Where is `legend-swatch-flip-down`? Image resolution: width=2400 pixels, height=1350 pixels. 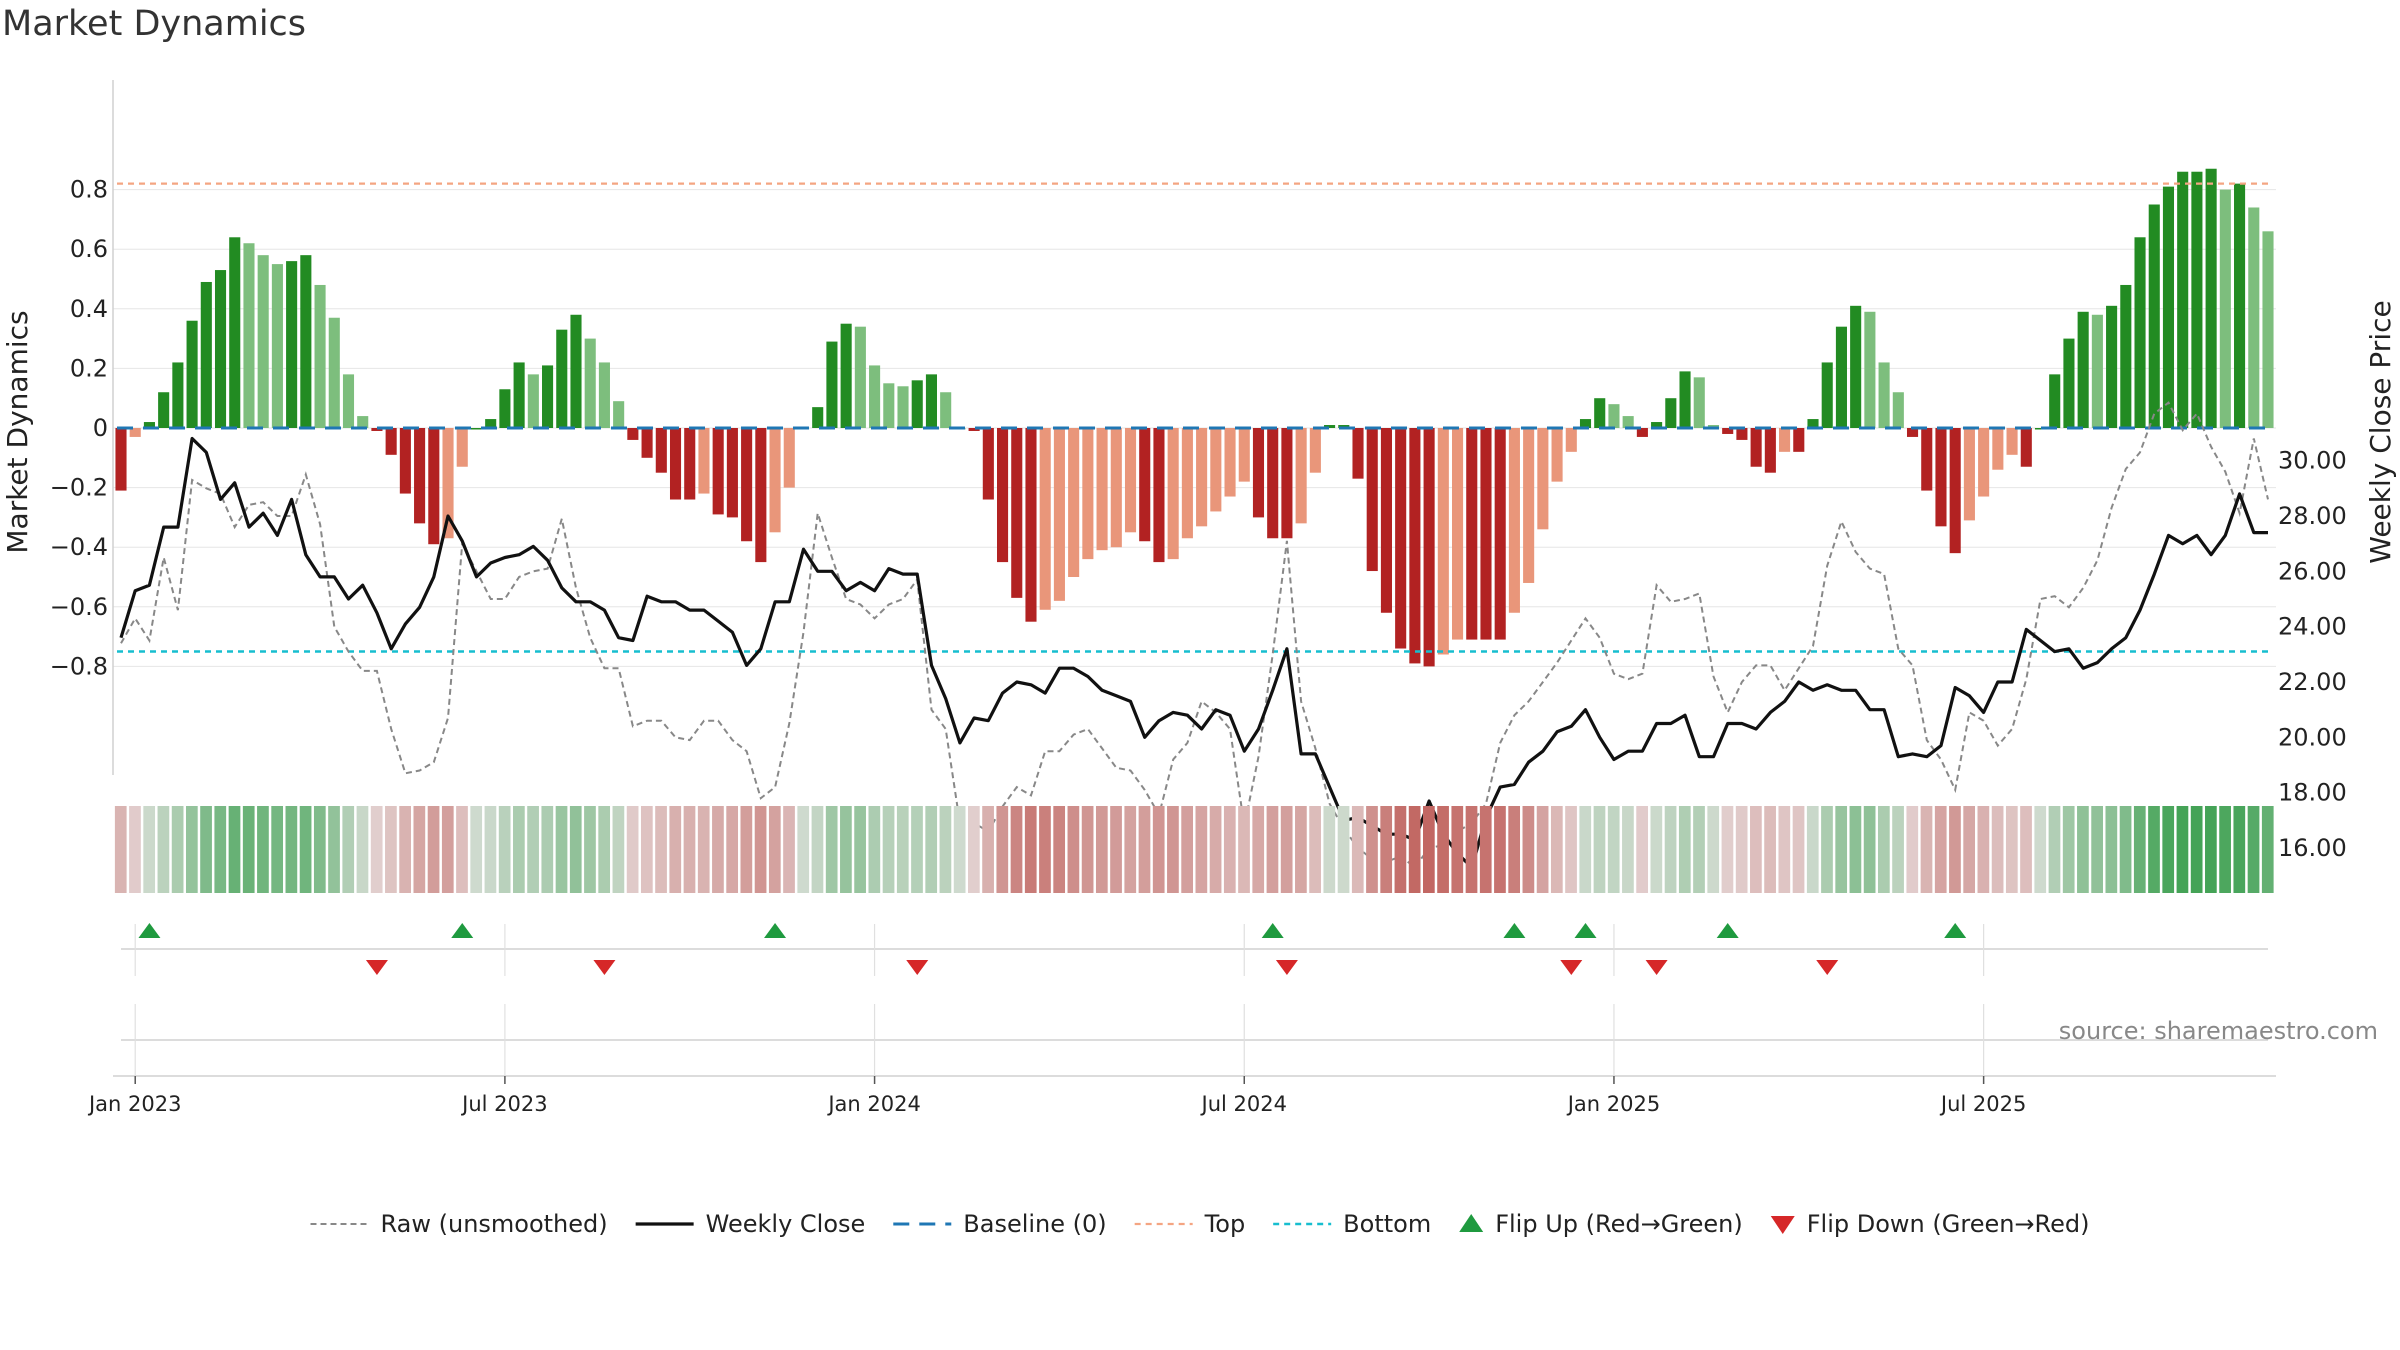
legend-swatch-flip-down is located at coordinates (1782, 1225).